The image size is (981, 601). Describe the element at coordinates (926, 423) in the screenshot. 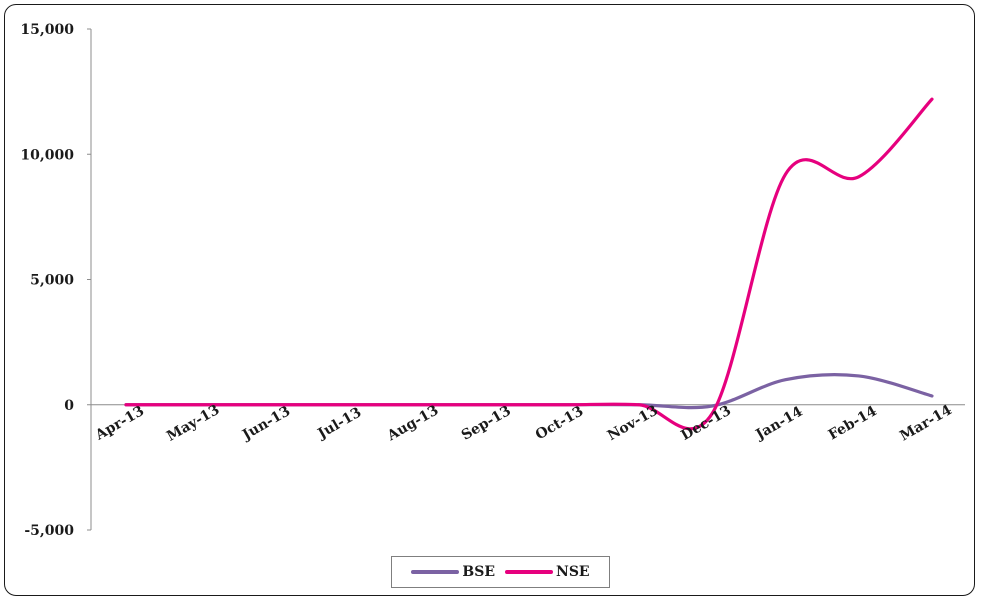

I see `x-tick-label: Mar-14` at that location.